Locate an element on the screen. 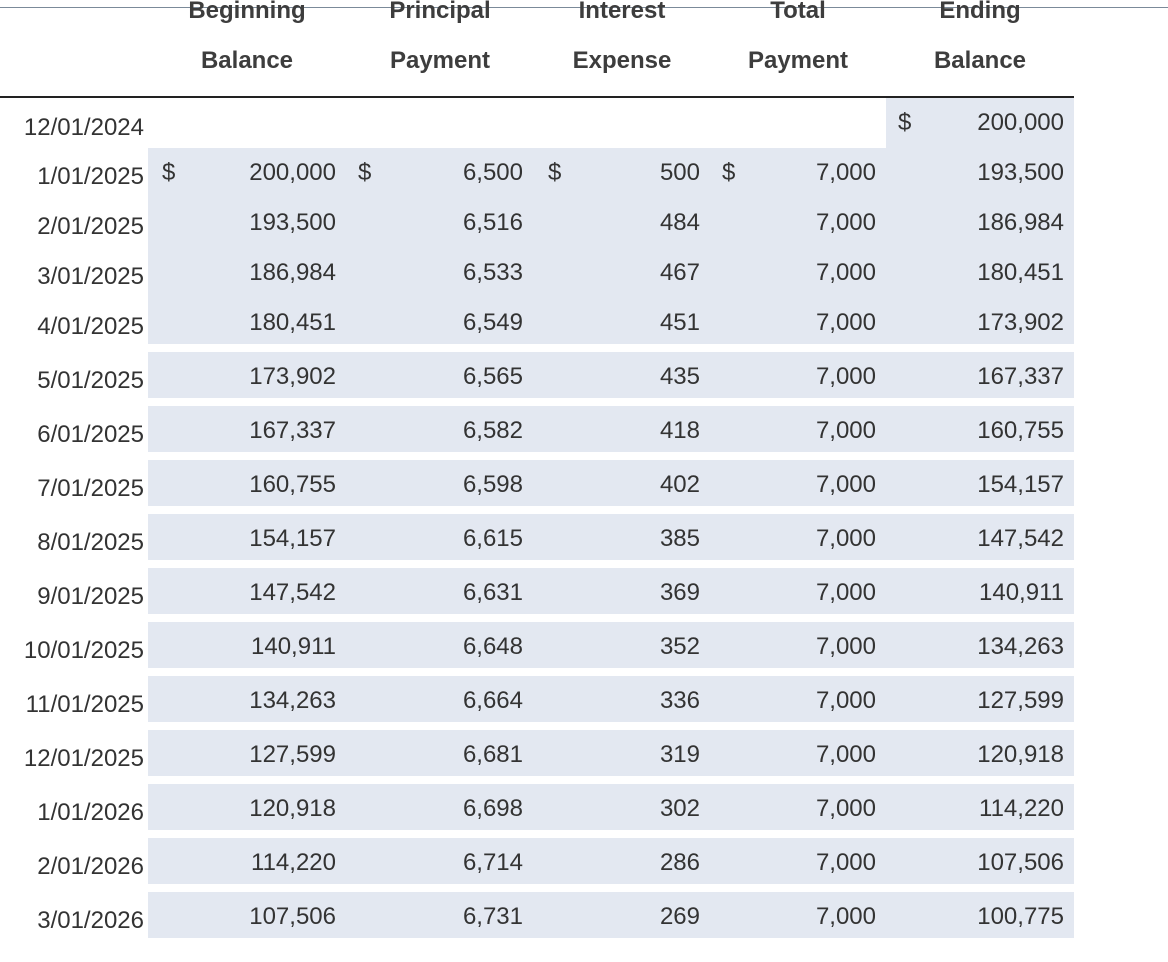 The width and height of the screenshot is (1168, 962). interest-expense-value: 269 is located at coordinates (679, 916).